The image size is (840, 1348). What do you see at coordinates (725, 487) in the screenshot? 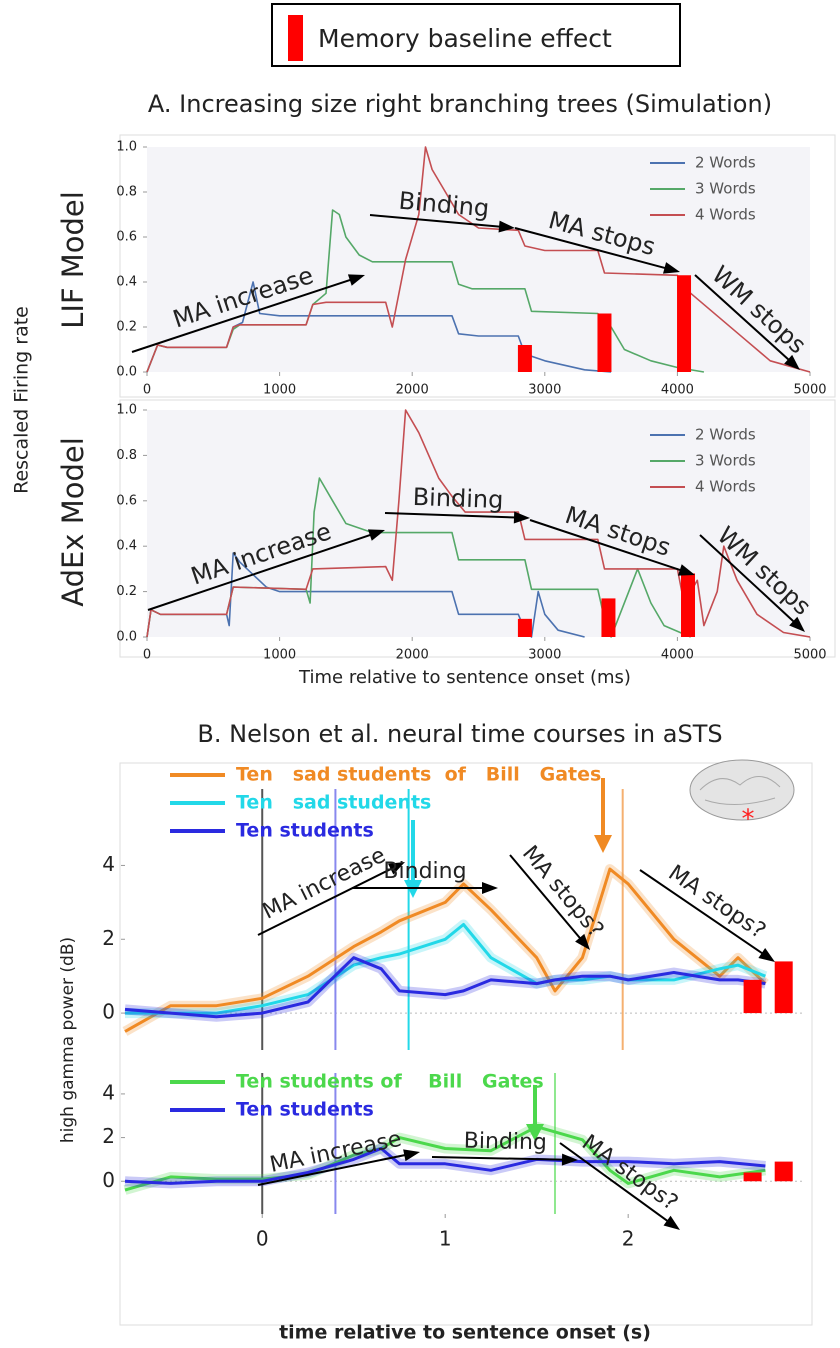
I see `legend-label: 4 Words` at bounding box center [725, 487].